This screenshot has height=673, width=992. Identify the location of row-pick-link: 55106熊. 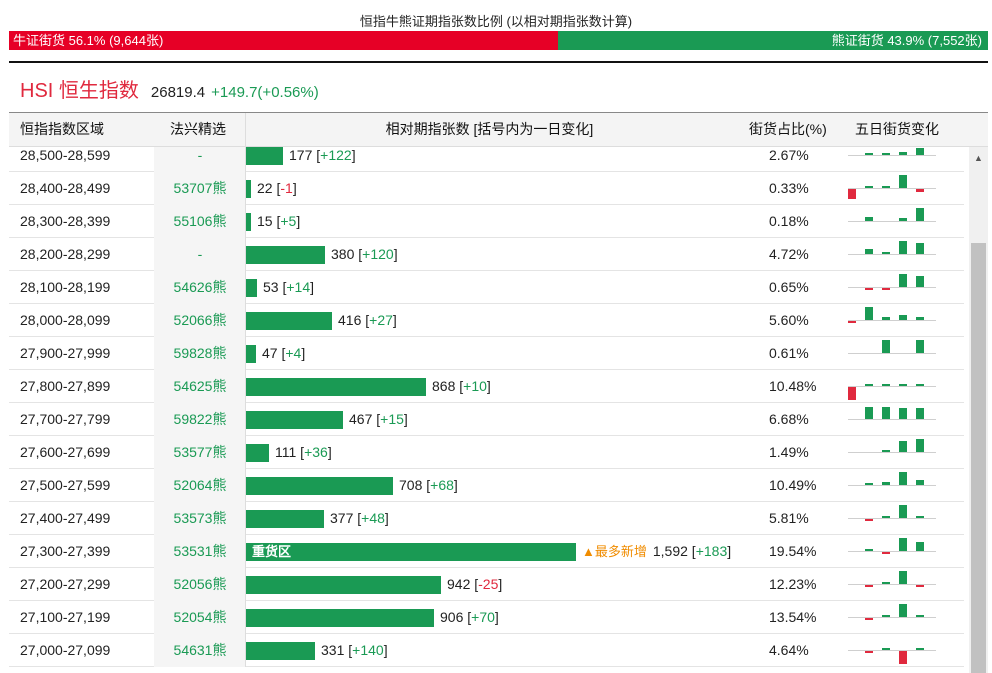
(200, 221).